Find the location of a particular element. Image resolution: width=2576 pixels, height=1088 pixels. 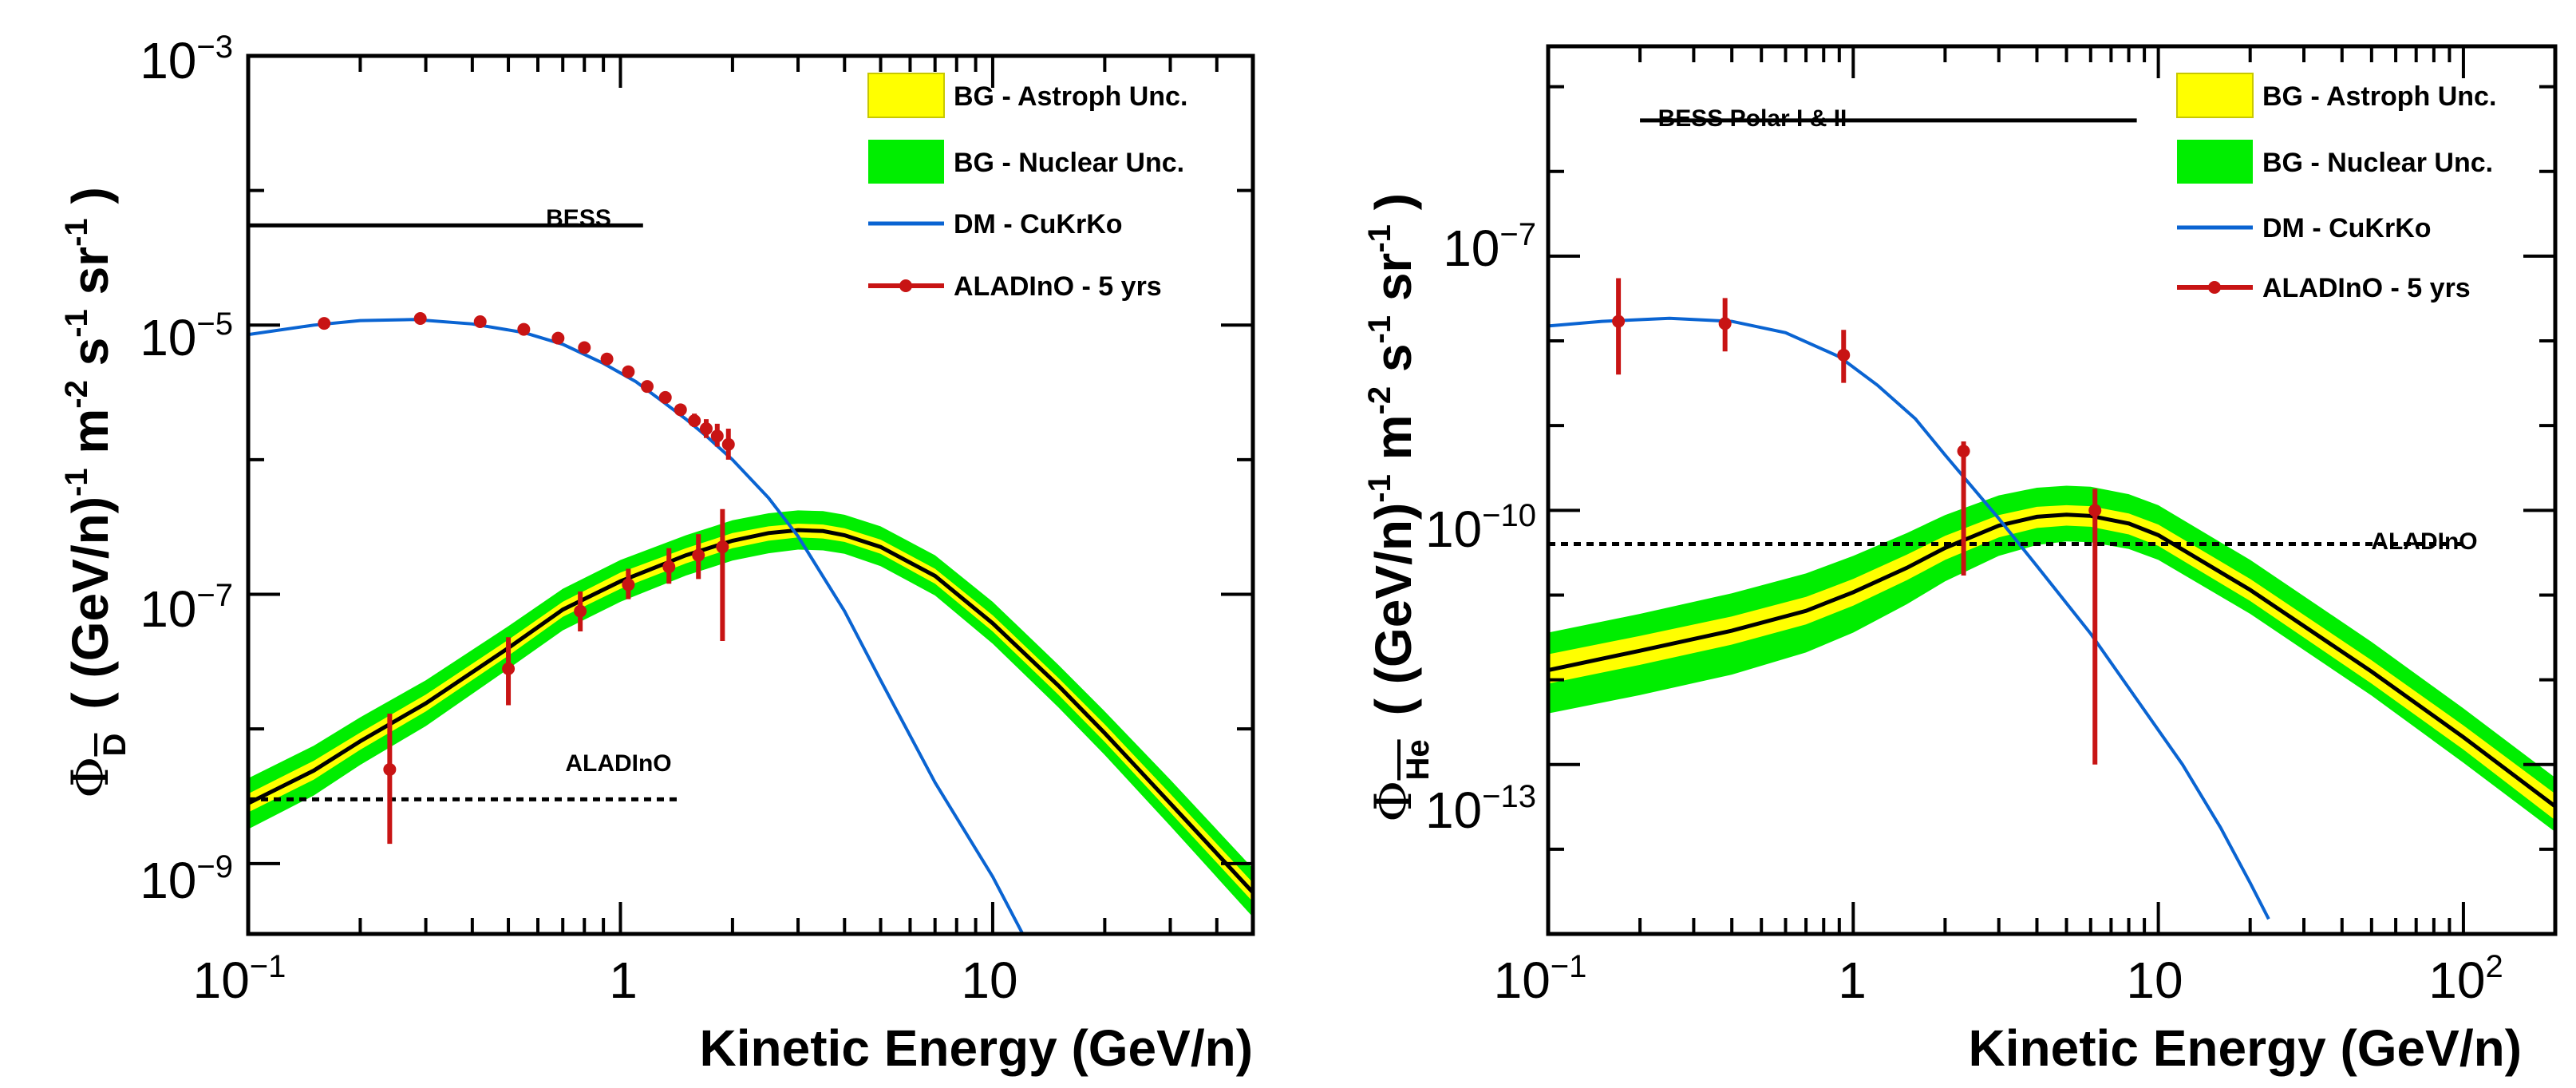

right-xtick-label-2: 1 is located at coordinates (1852, 980).